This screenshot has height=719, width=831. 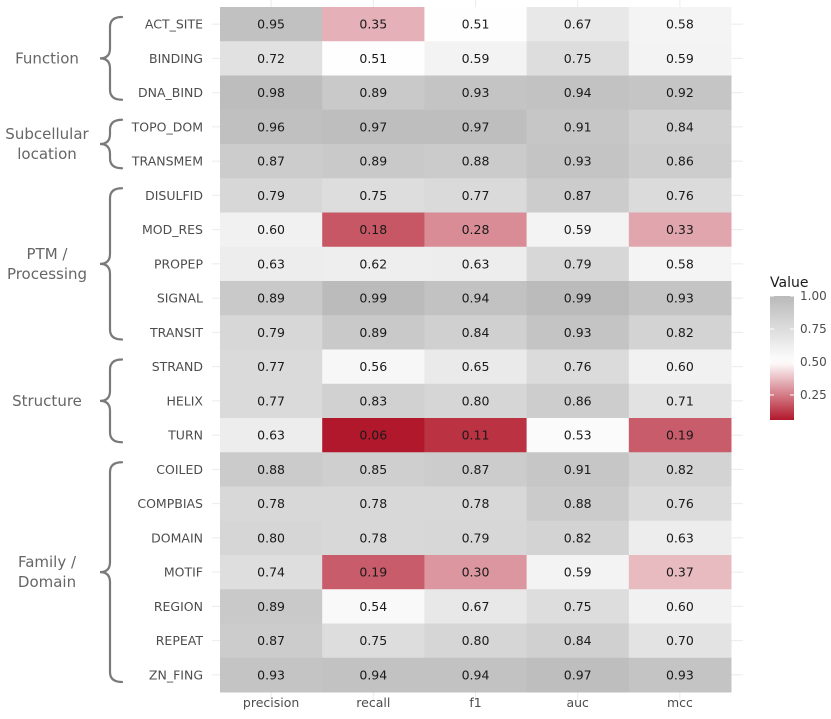 What do you see at coordinates (176, 674) in the screenshot?
I see `y-tick-label: ZN_FING` at bounding box center [176, 674].